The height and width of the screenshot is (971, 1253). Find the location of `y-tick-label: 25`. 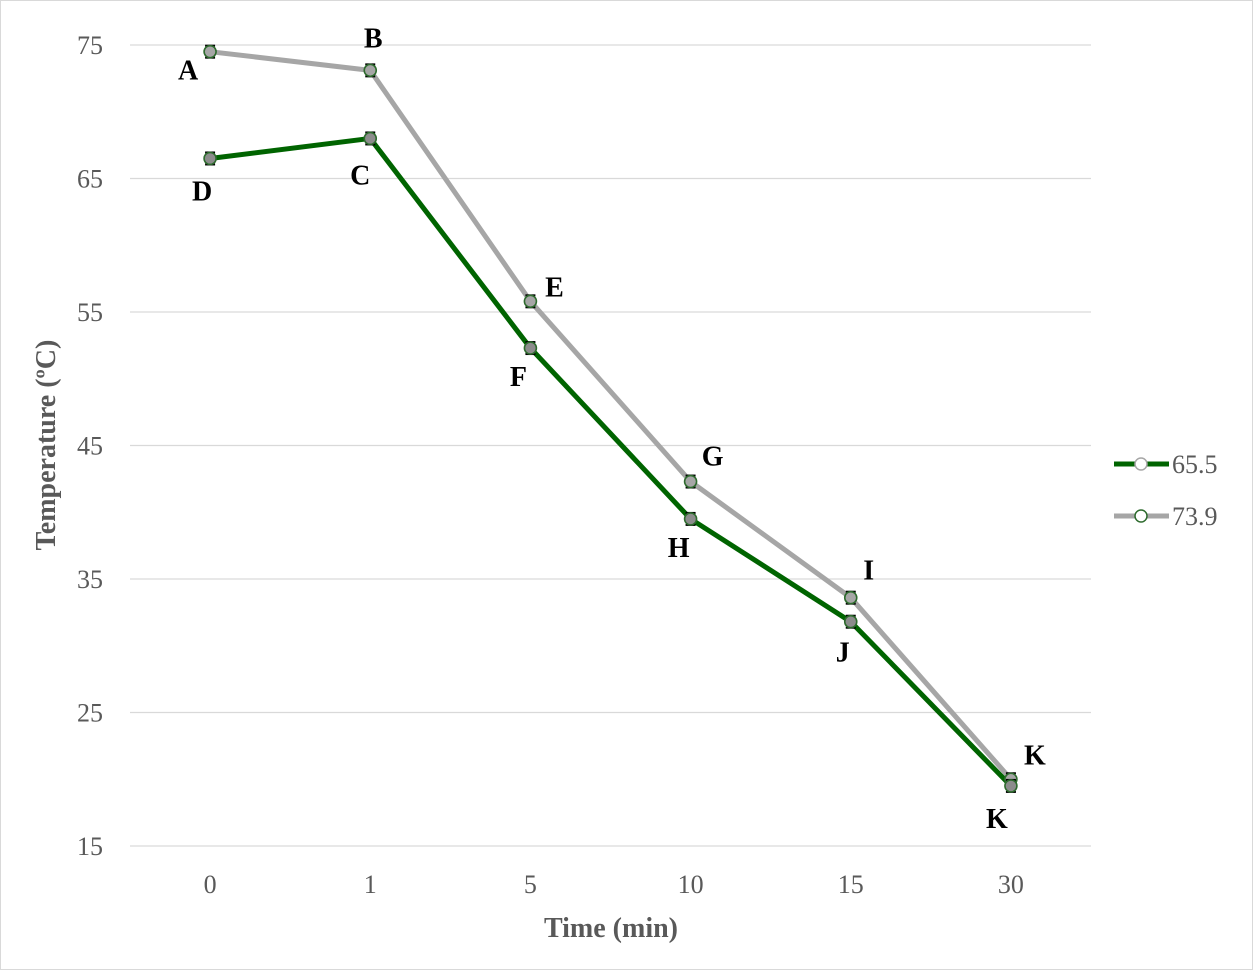

y-tick-label: 25 is located at coordinates (90, 713).